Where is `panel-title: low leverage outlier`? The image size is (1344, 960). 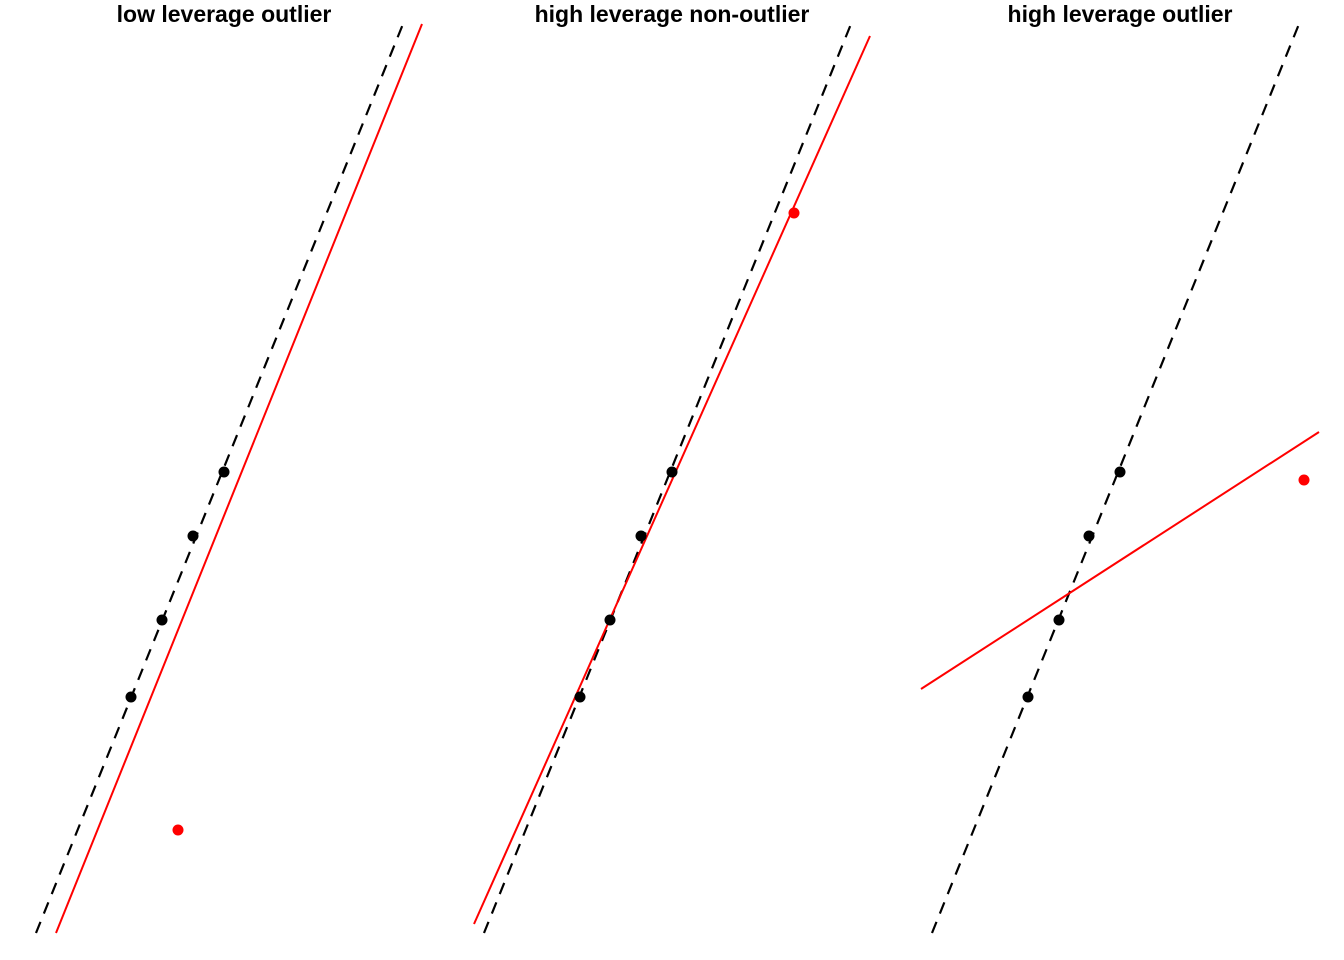 panel-title: low leverage outlier is located at coordinates (224, 14).